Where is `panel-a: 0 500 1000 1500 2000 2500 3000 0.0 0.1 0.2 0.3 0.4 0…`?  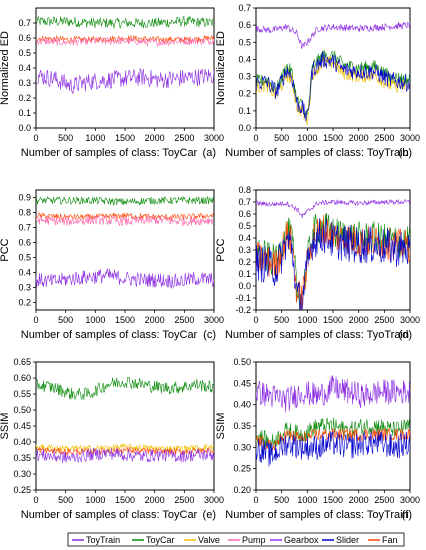 panel-a: 0 500 1000 1500 2000 2500 3000 0.0 0.1 0.2 0.3 0.4 0… is located at coordinates (112, 83).